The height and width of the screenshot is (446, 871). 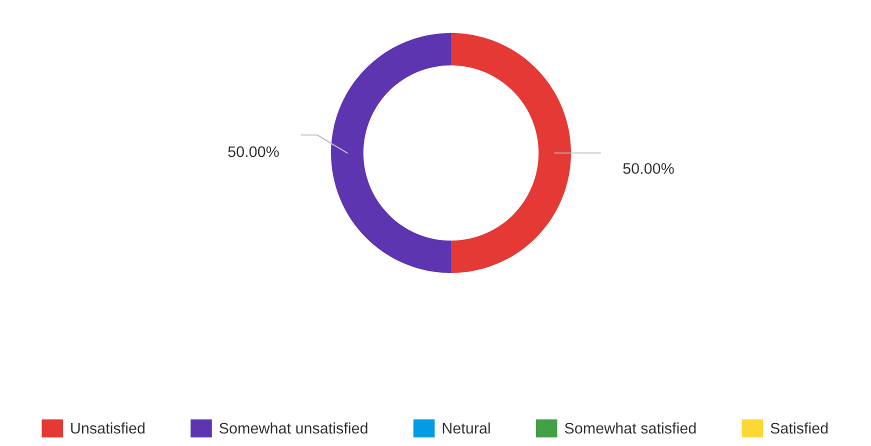 What do you see at coordinates (799, 428) in the screenshot?
I see `legend-label: Satisfied` at bounding box center [799, 428].